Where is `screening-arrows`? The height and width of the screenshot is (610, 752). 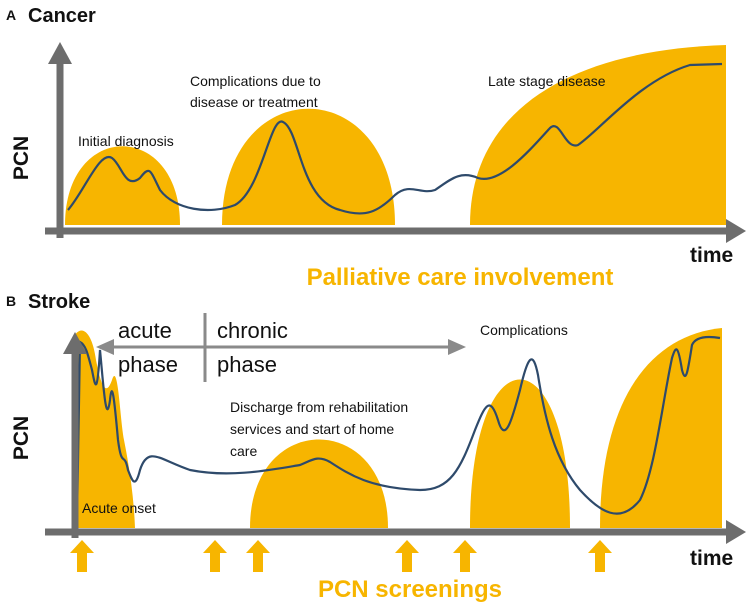
screening-arrows is located at coordinates (341, 556).